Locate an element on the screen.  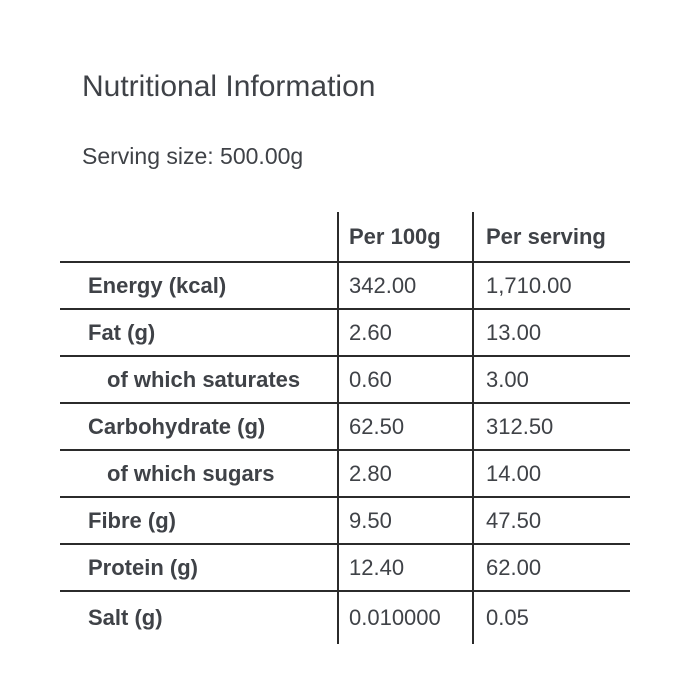
per-serving-value: 47.50 is located at coordinates (551, 520).